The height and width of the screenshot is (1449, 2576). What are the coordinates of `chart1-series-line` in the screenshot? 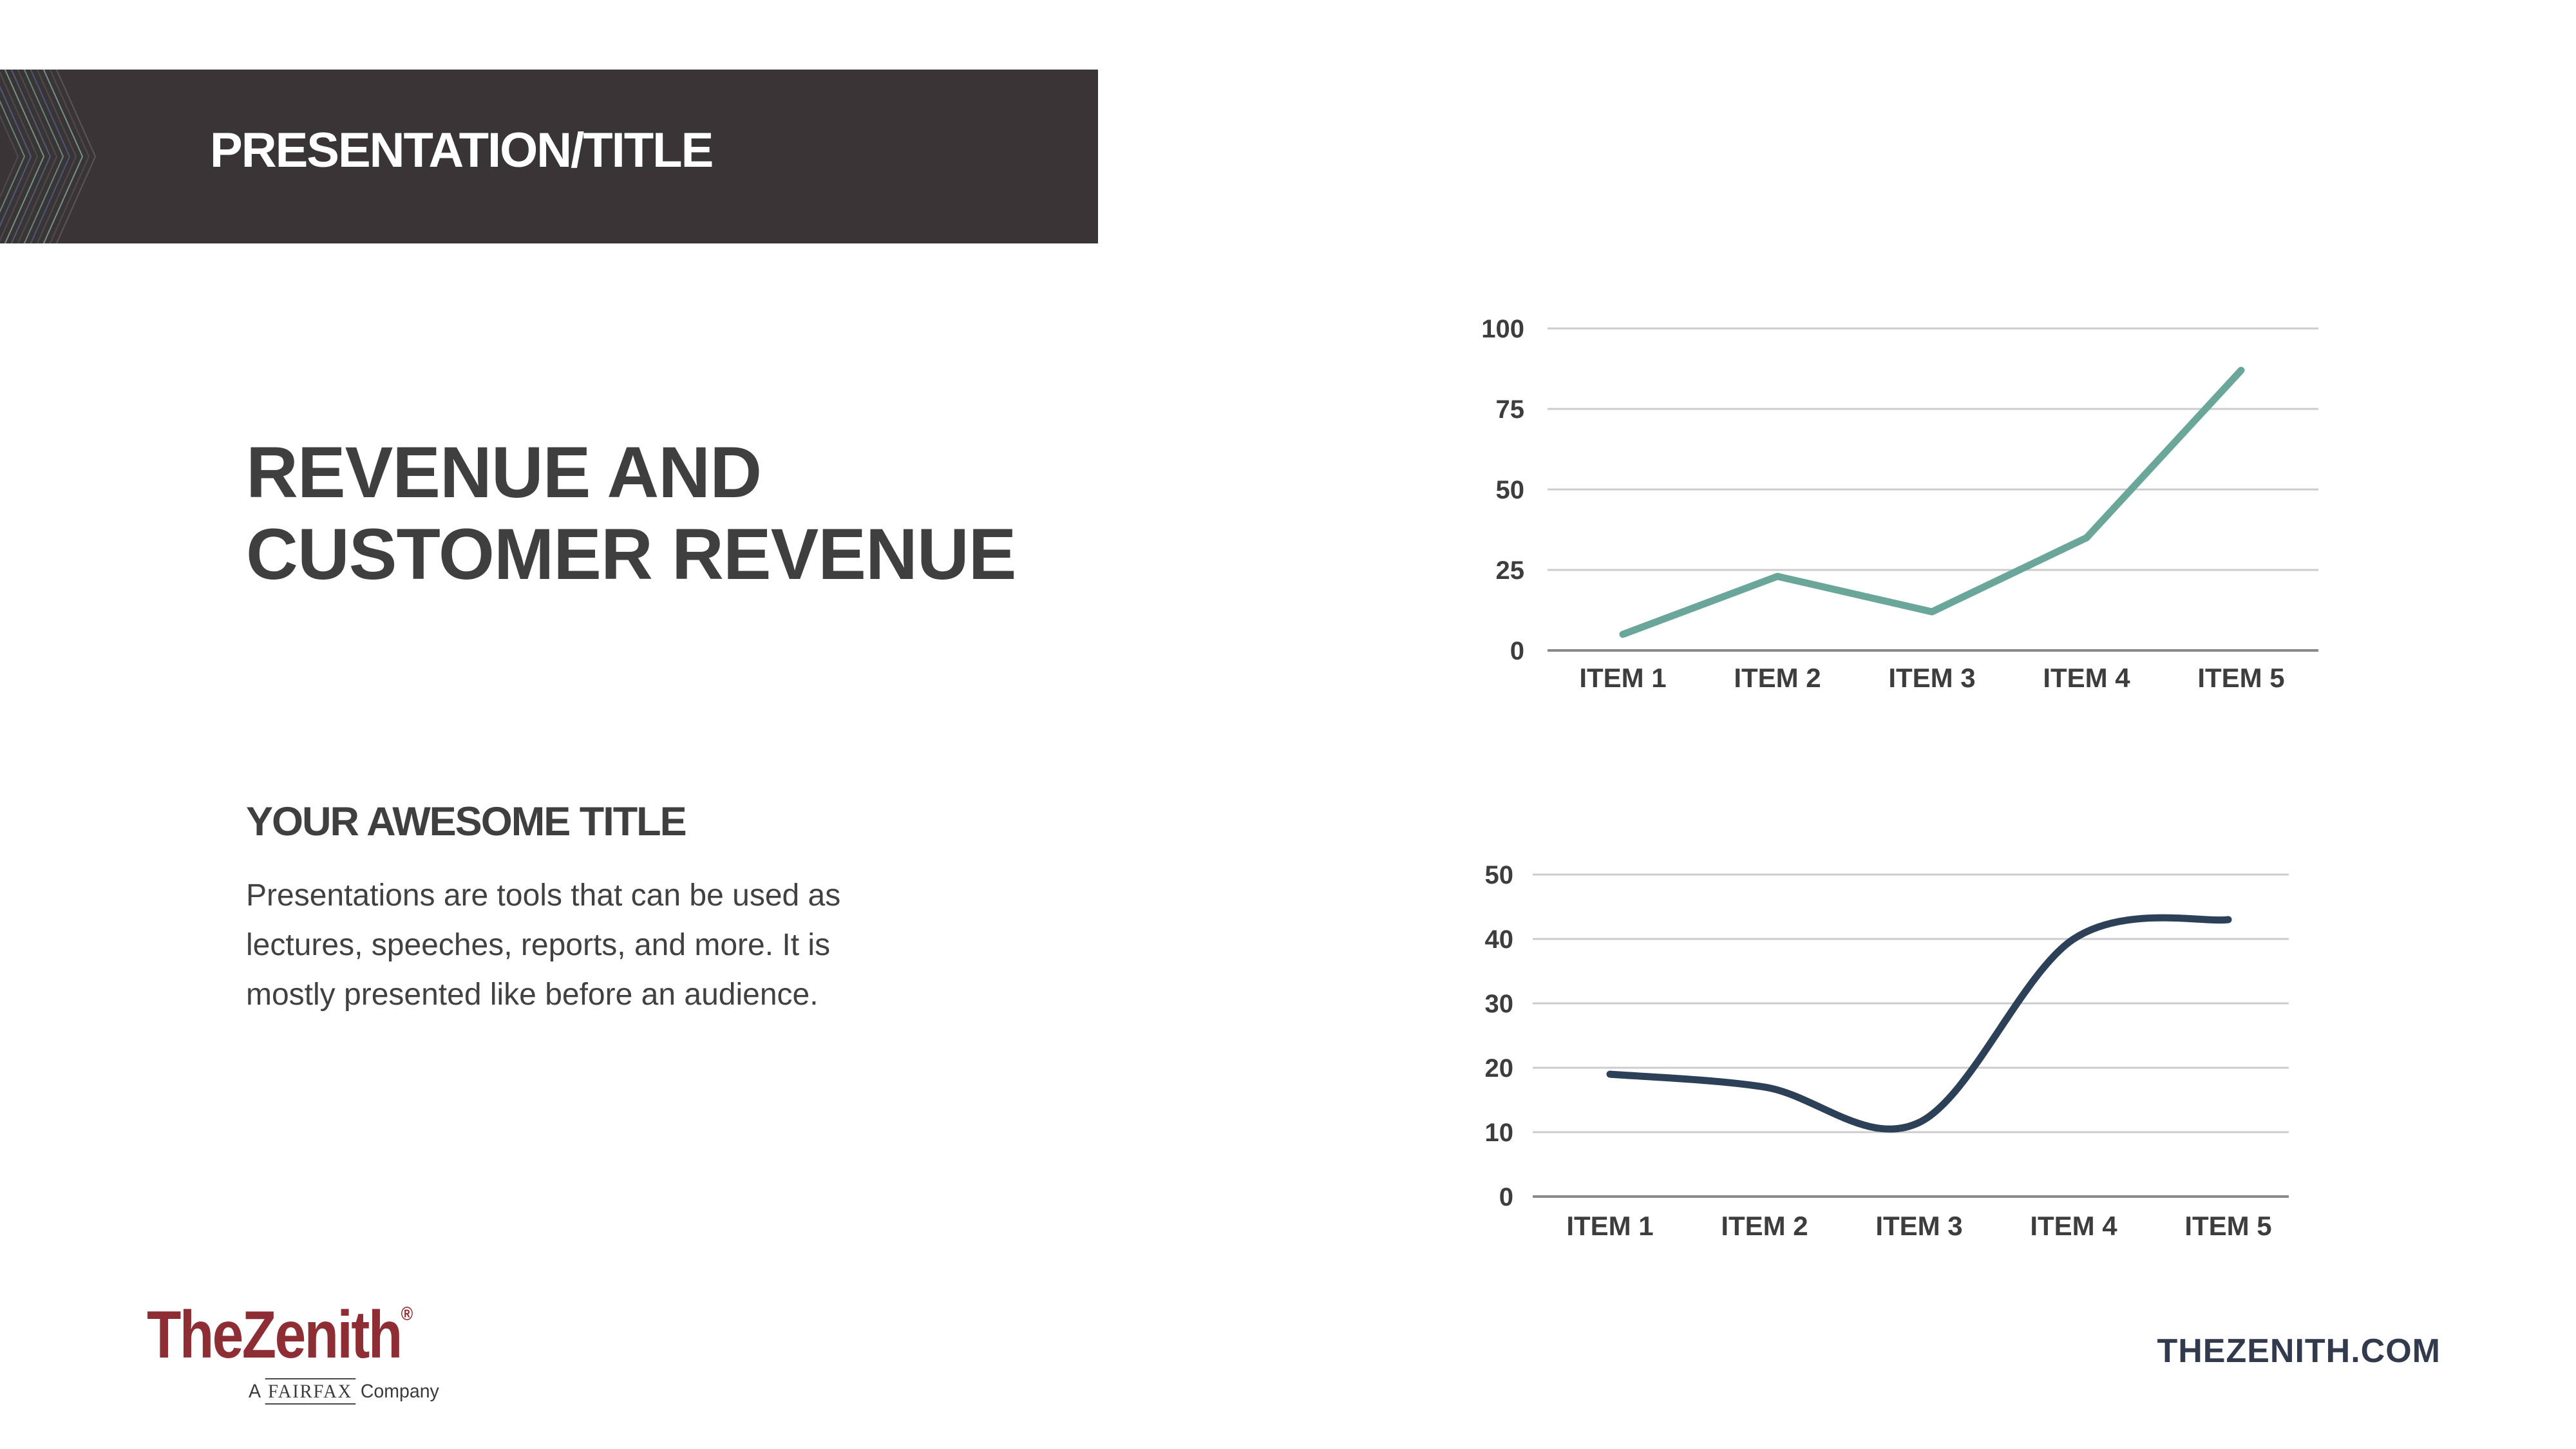 It's located at (1932, 502).